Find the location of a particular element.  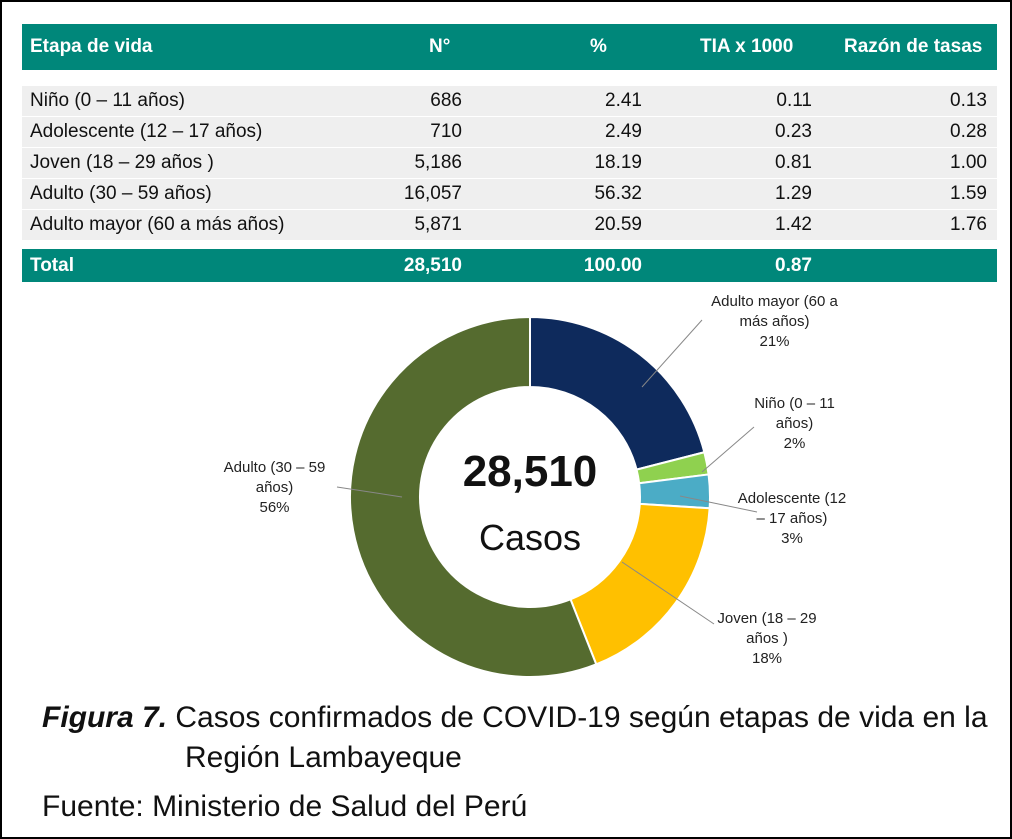

total-row: Total 28,510 100.00 0.87 is located at coordinates (509, 265).